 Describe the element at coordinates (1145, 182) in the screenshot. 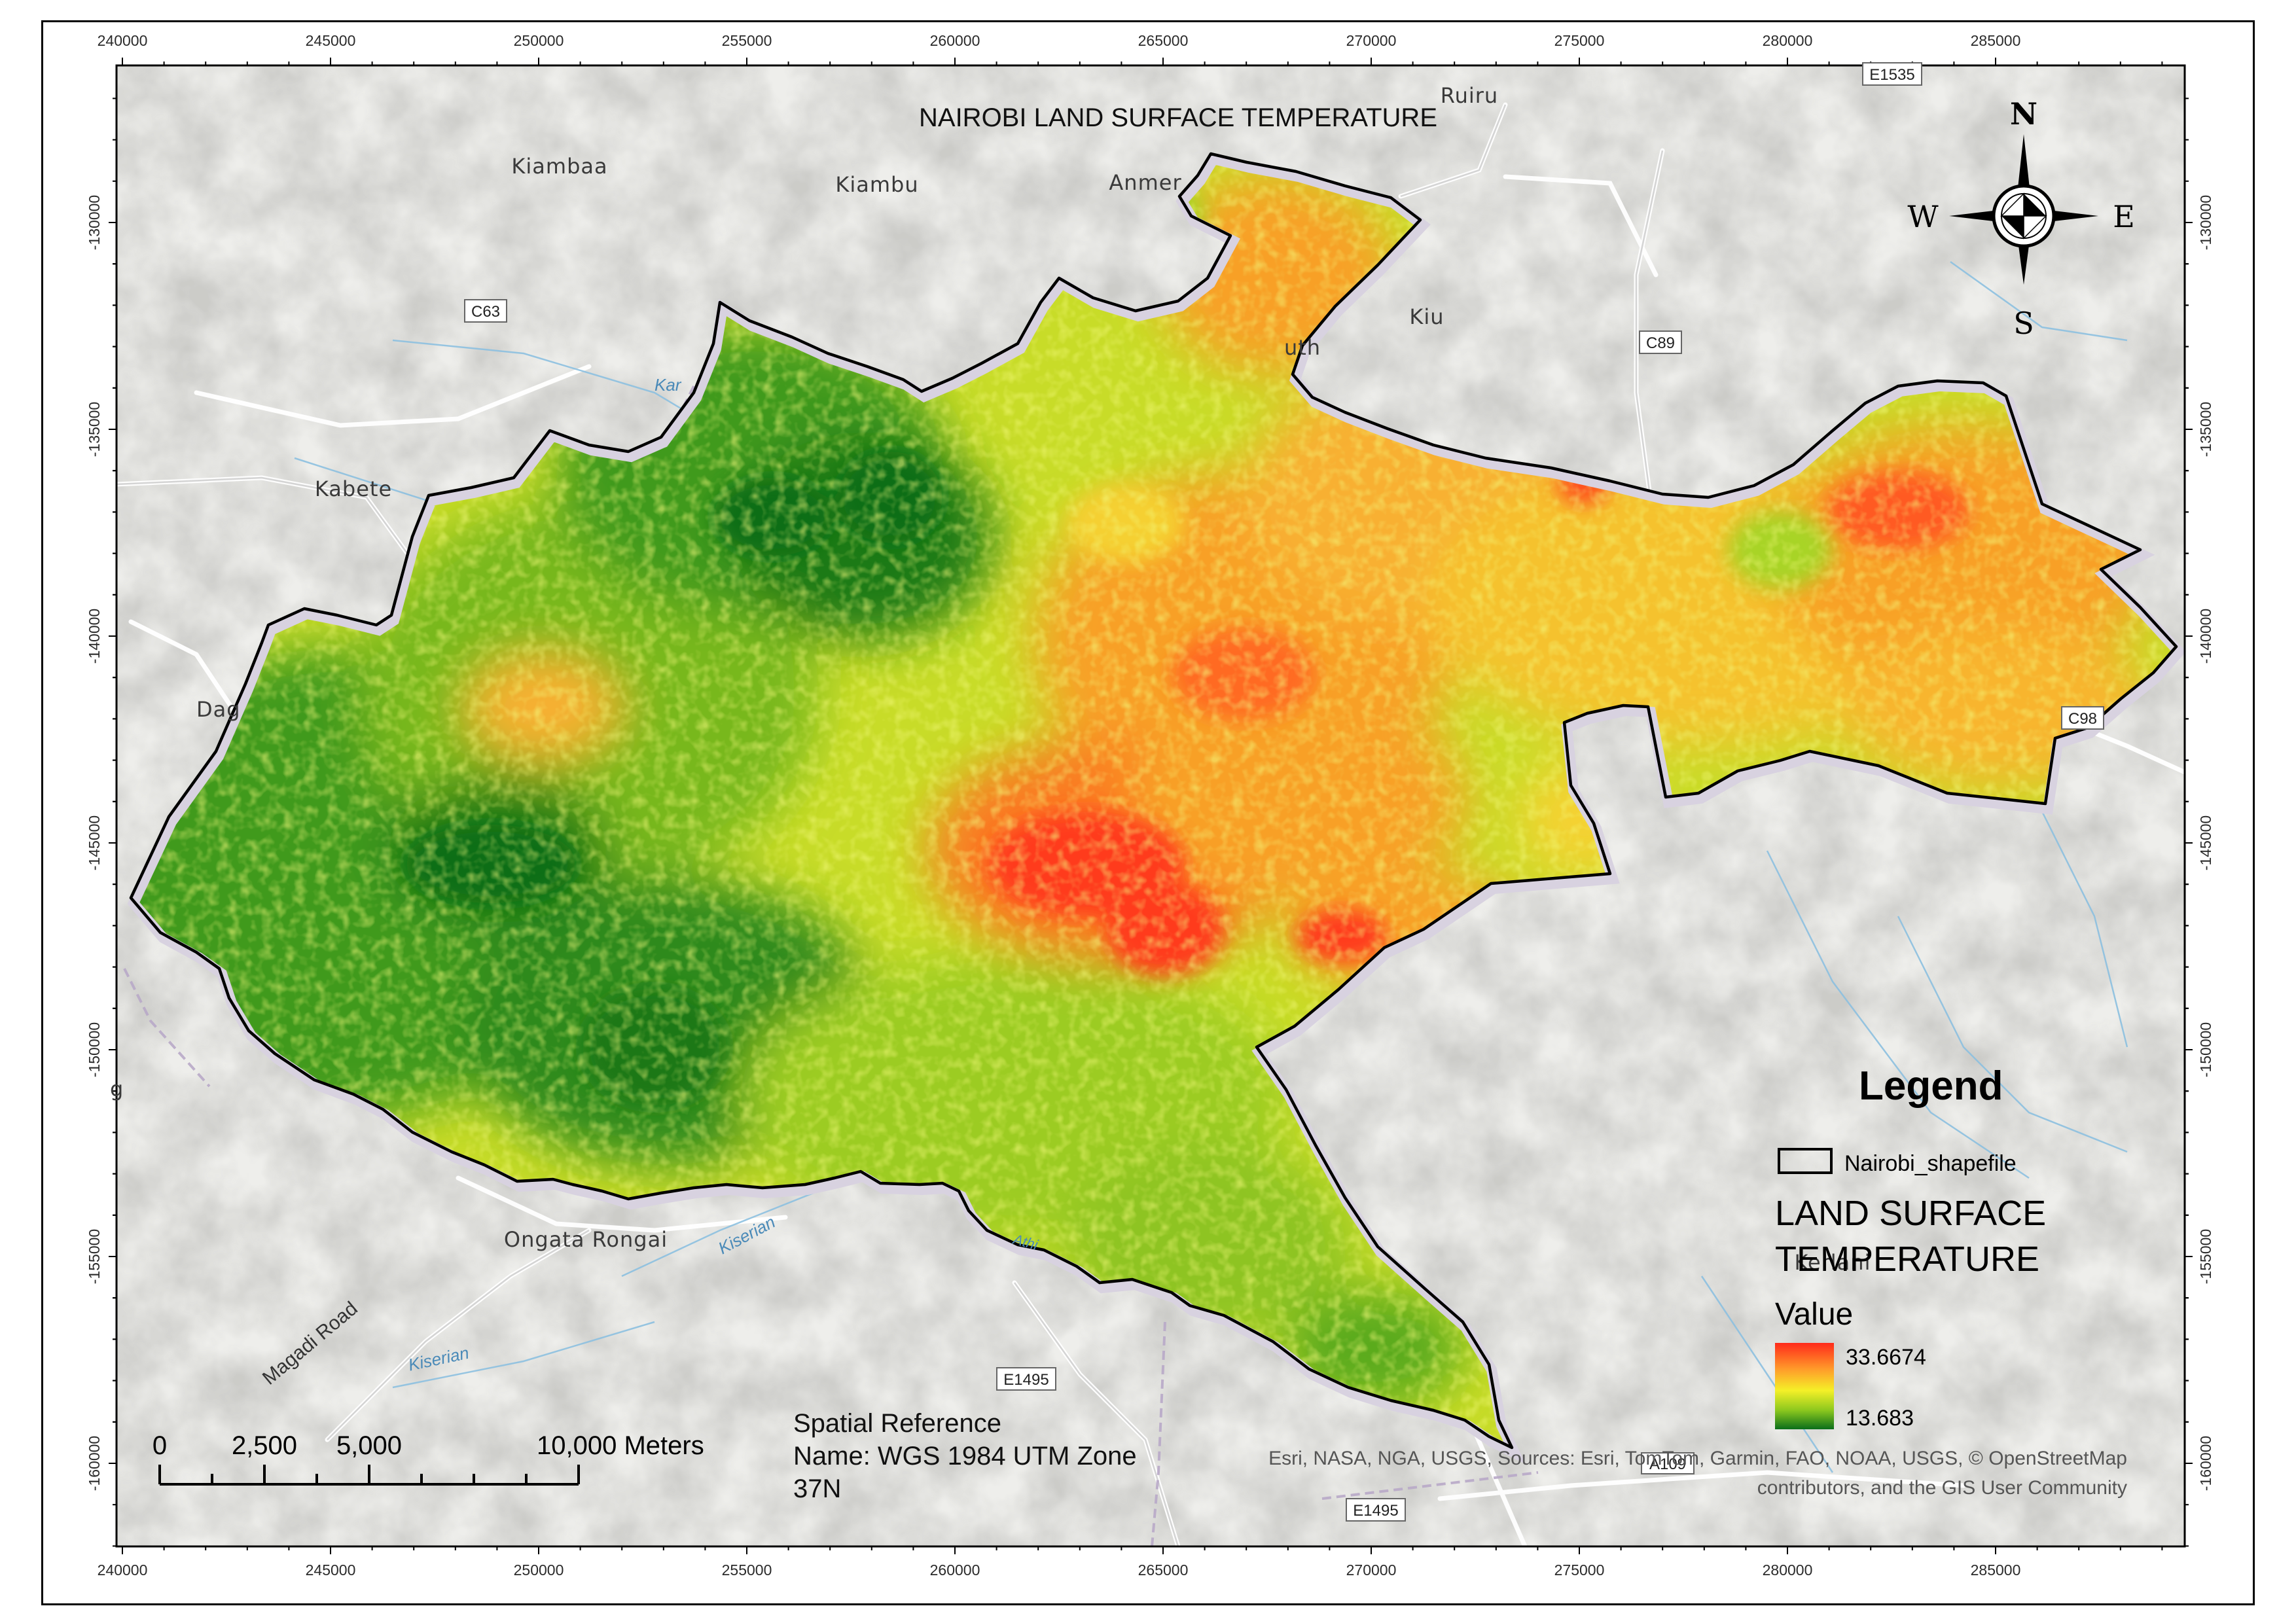

I see `place-anmer: Anmer` at that location.